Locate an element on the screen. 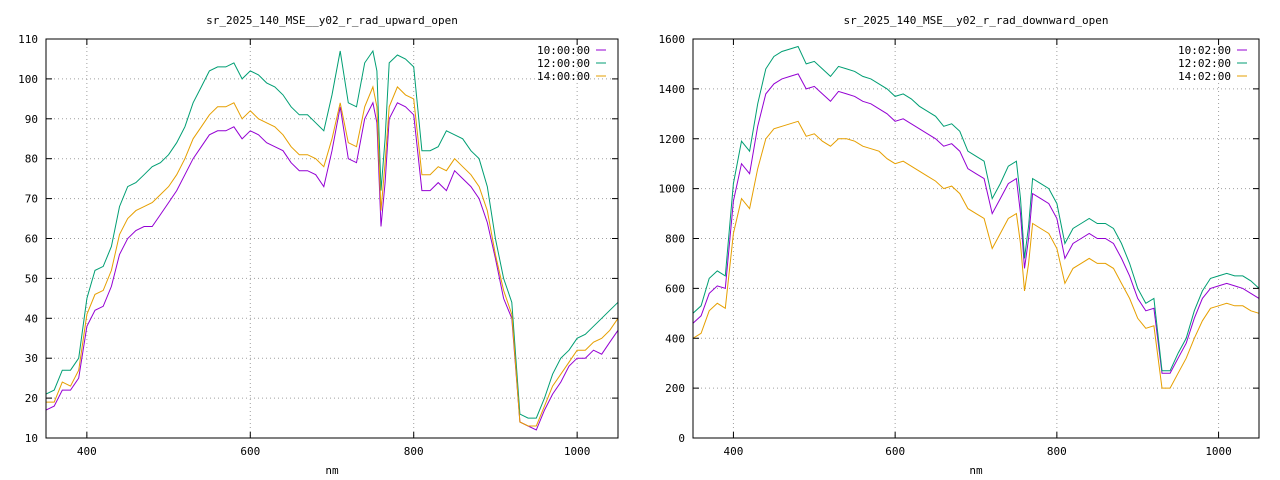 This screenshot has height=480, width=1280. legend-label: 12:00:00 is located at coordinates (563, 63).